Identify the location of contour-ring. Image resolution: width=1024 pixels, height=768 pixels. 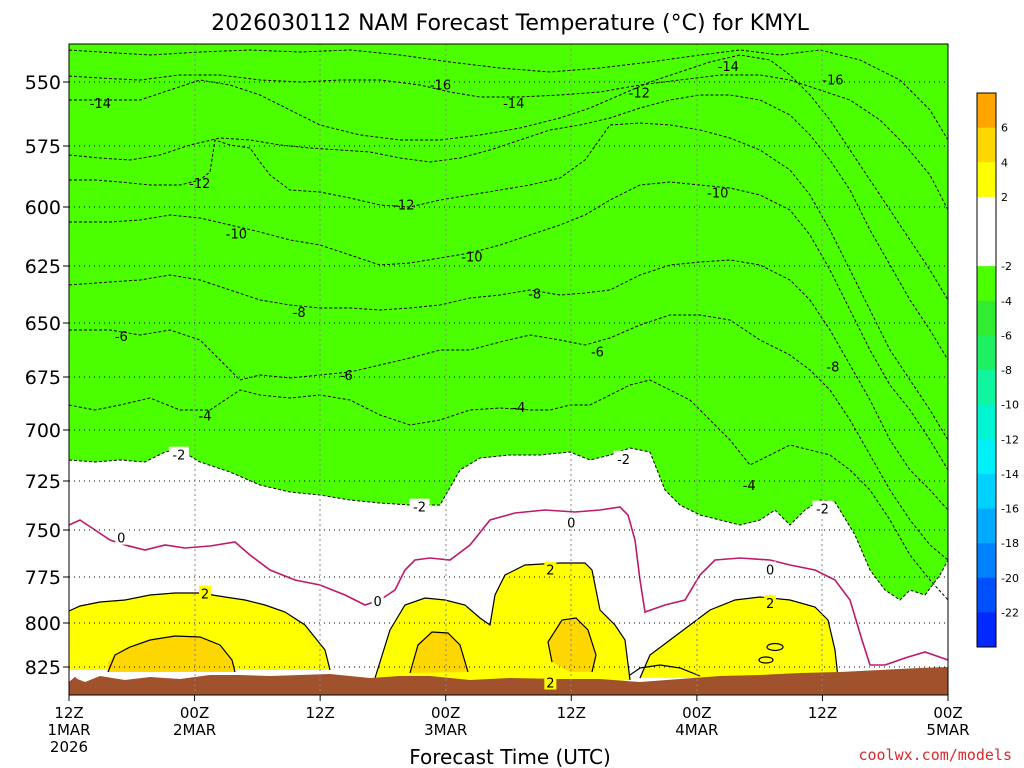
(766, 660).